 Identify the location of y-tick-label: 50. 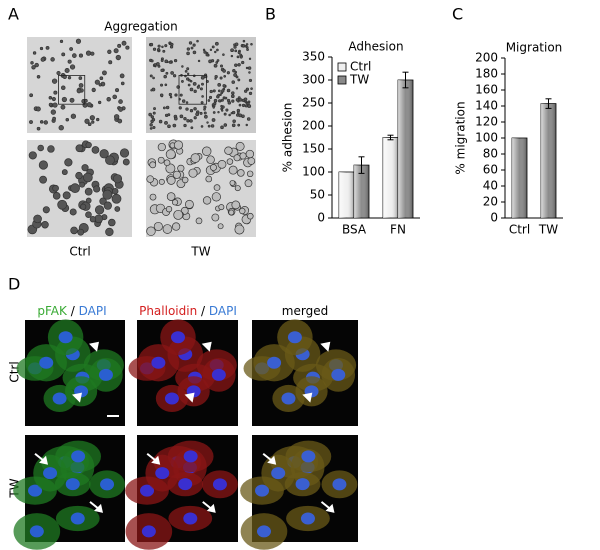
(317, 195).